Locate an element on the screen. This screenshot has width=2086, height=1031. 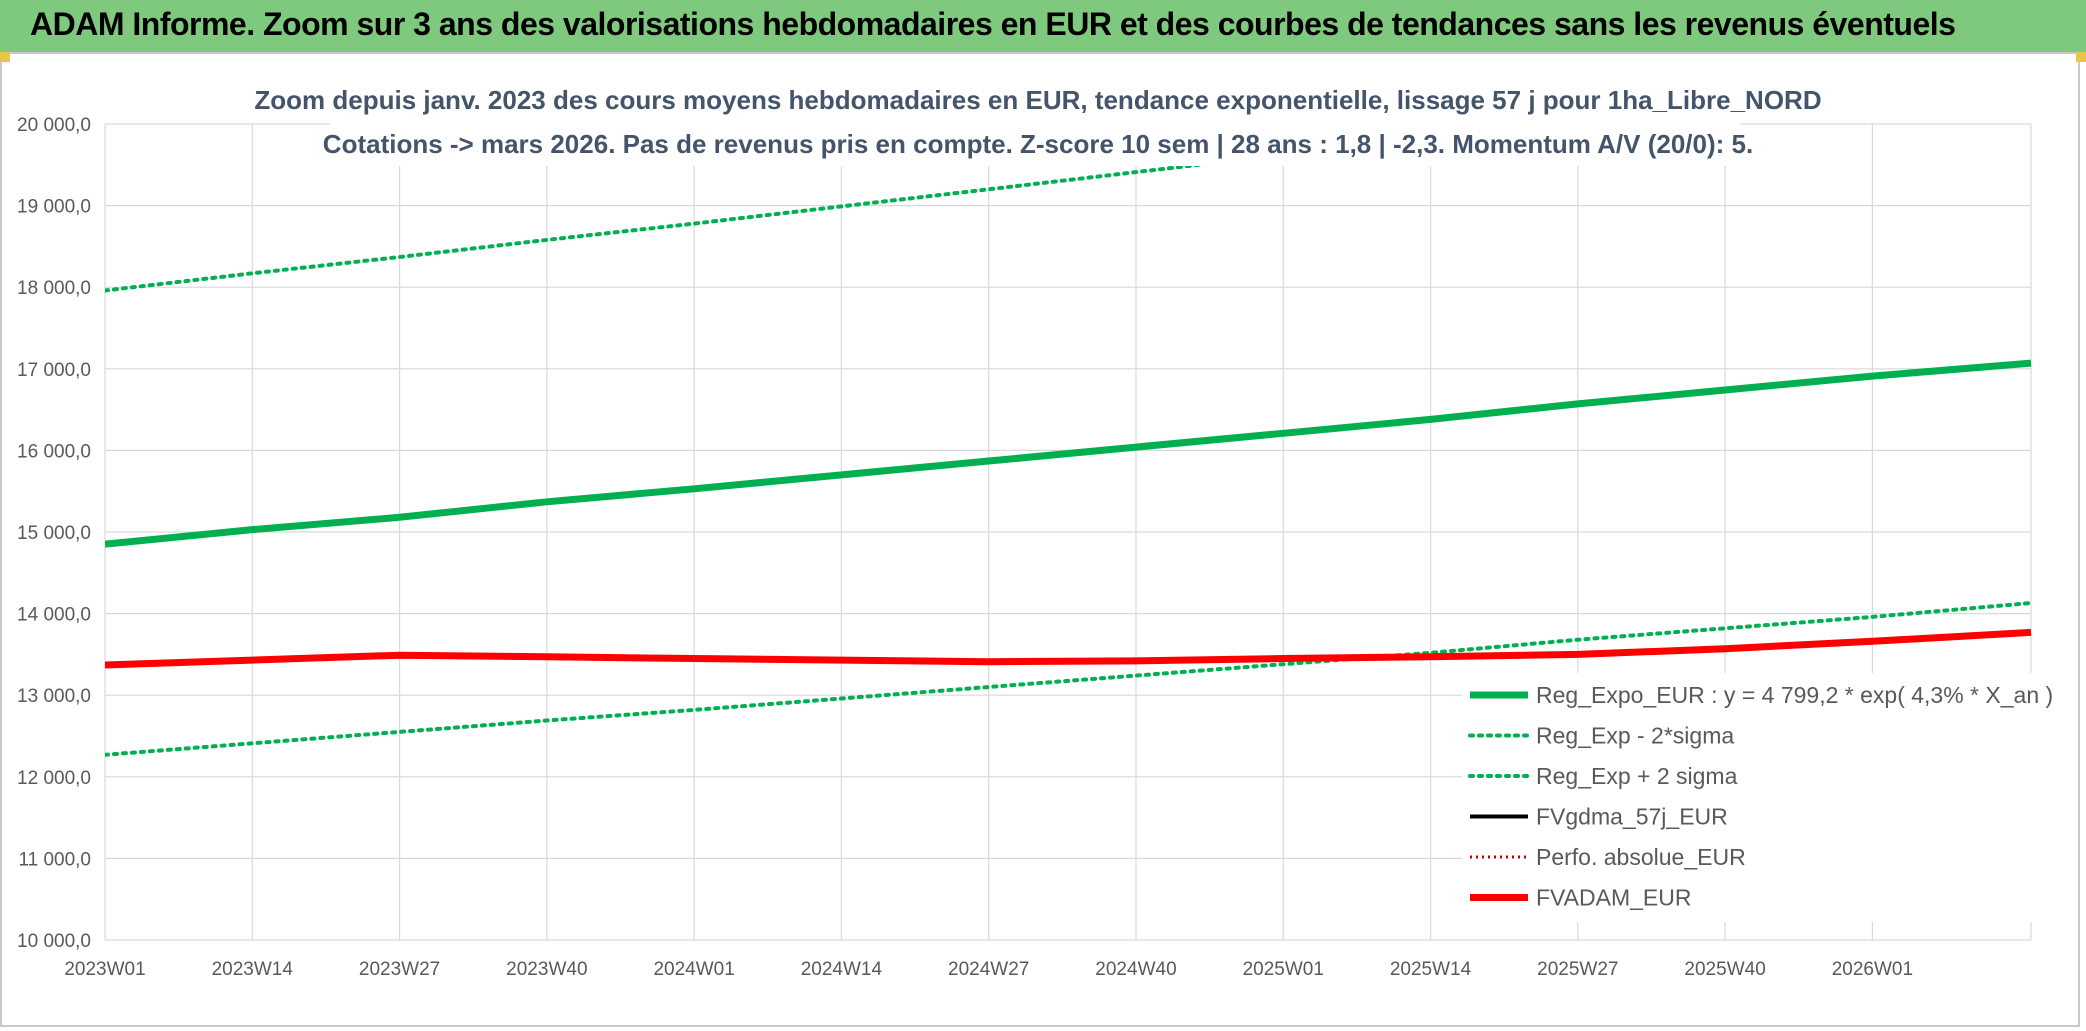
y-tick-label: 19 000,0 is located at coordinates (54, 207).